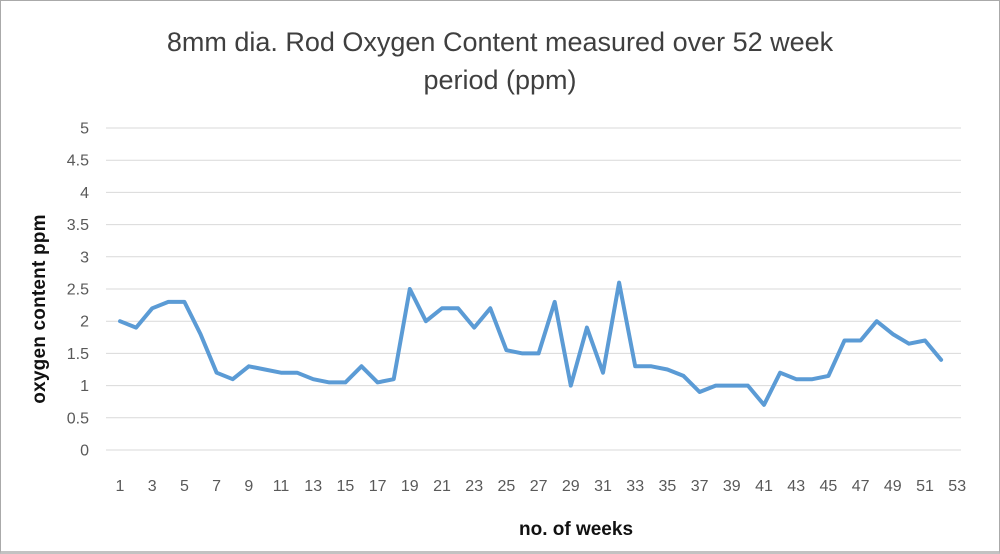  Describe the element at coordinates (668, 486) in the screenshot. I see `x-tick-label: 35` at that location.